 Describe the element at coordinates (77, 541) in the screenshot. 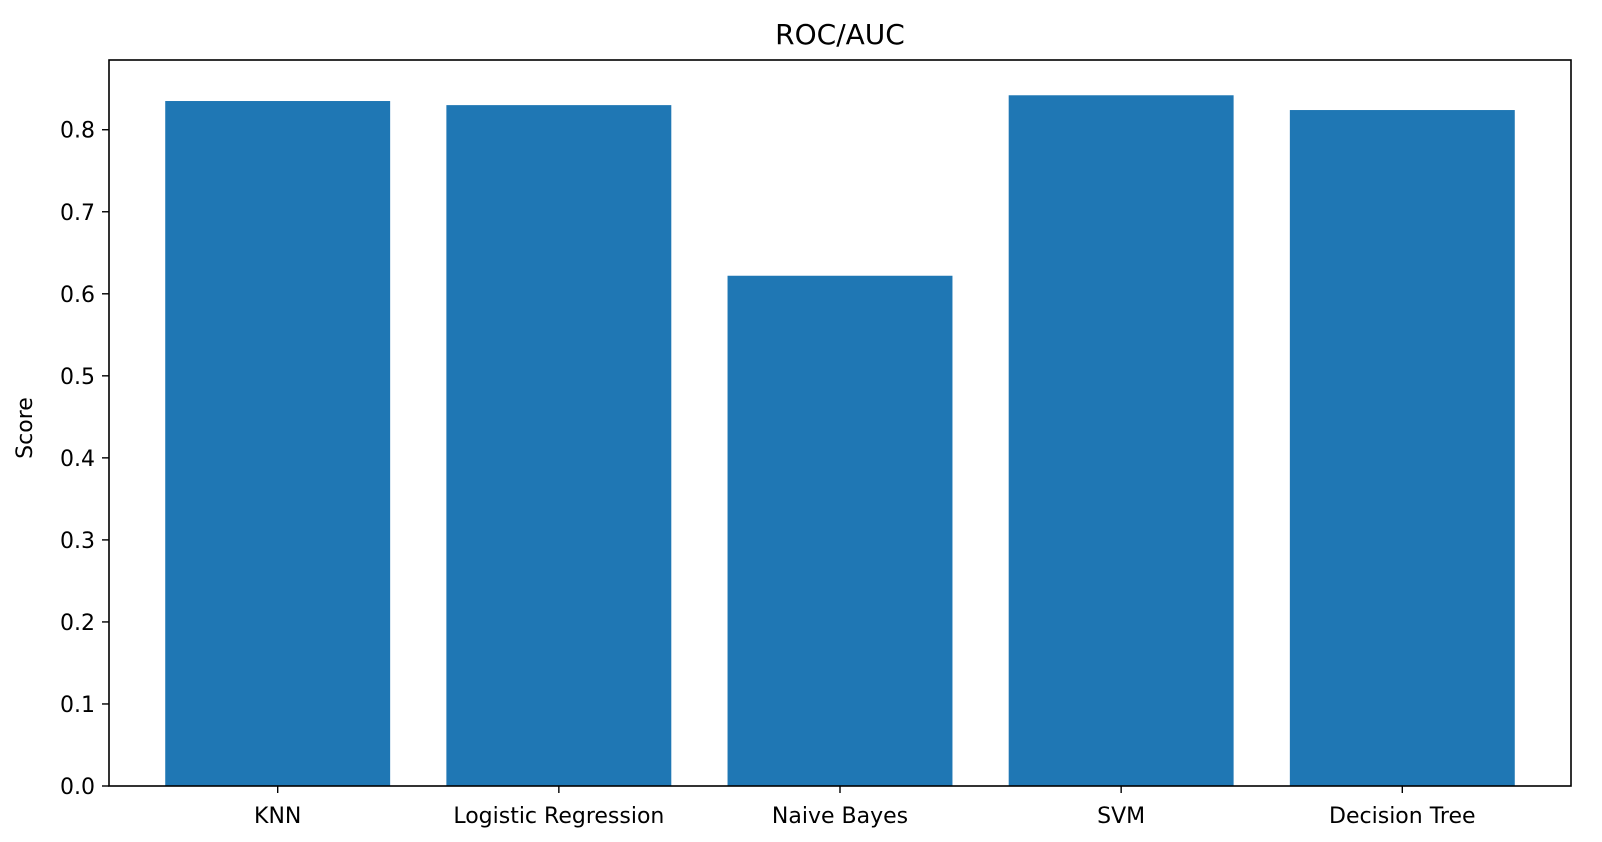

I see `y-tick-label: 0.3` at that location.